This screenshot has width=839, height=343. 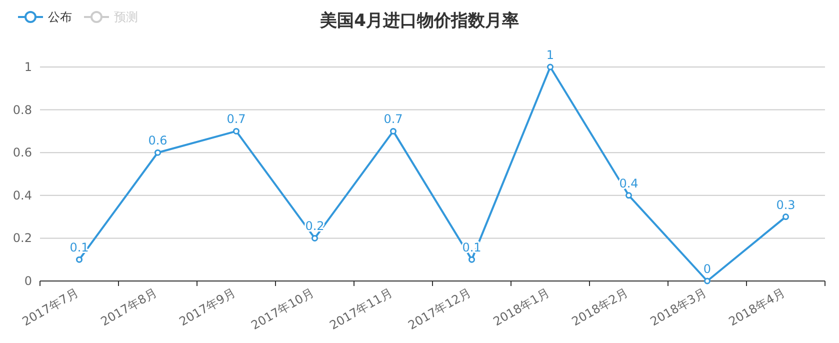 What do you see at coordinates (707, 269) in the screenshot?
I see `data-label: 0` at bounding box center [707, 269].